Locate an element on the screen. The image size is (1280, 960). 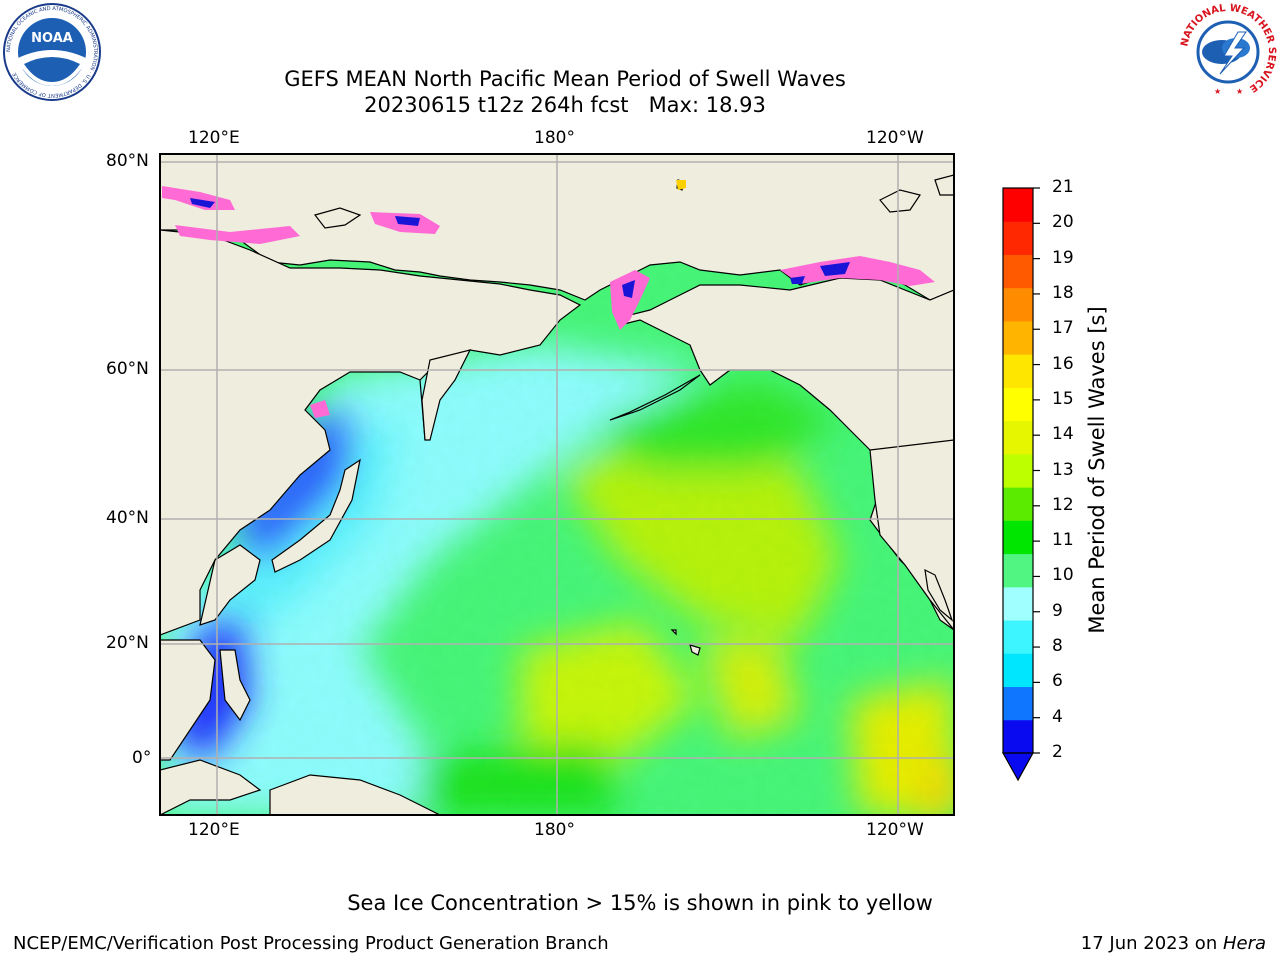
colorbar-tick-label: 17 is located at coordinates (1063, 328).